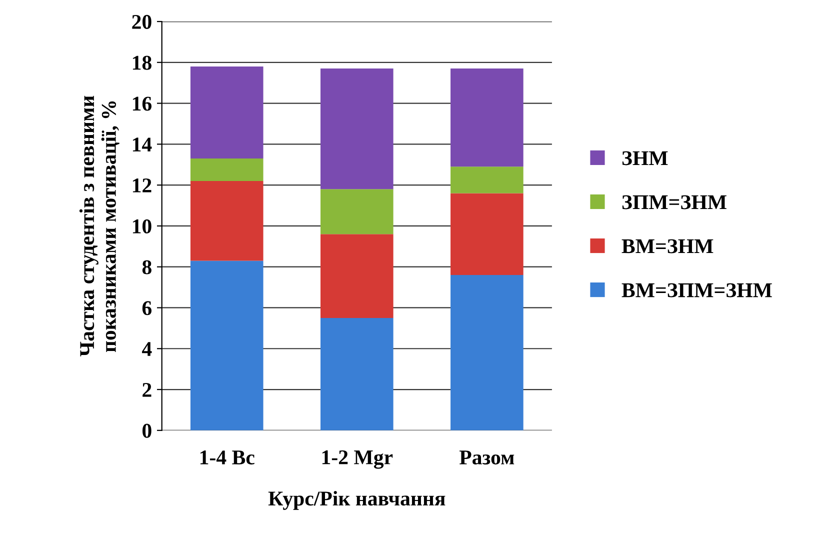 The height and width of the screenshot is (538, 830). Describe the element at coordinates (147, 431) in the screenshot. I see `y-tick-label: 0` at that location.